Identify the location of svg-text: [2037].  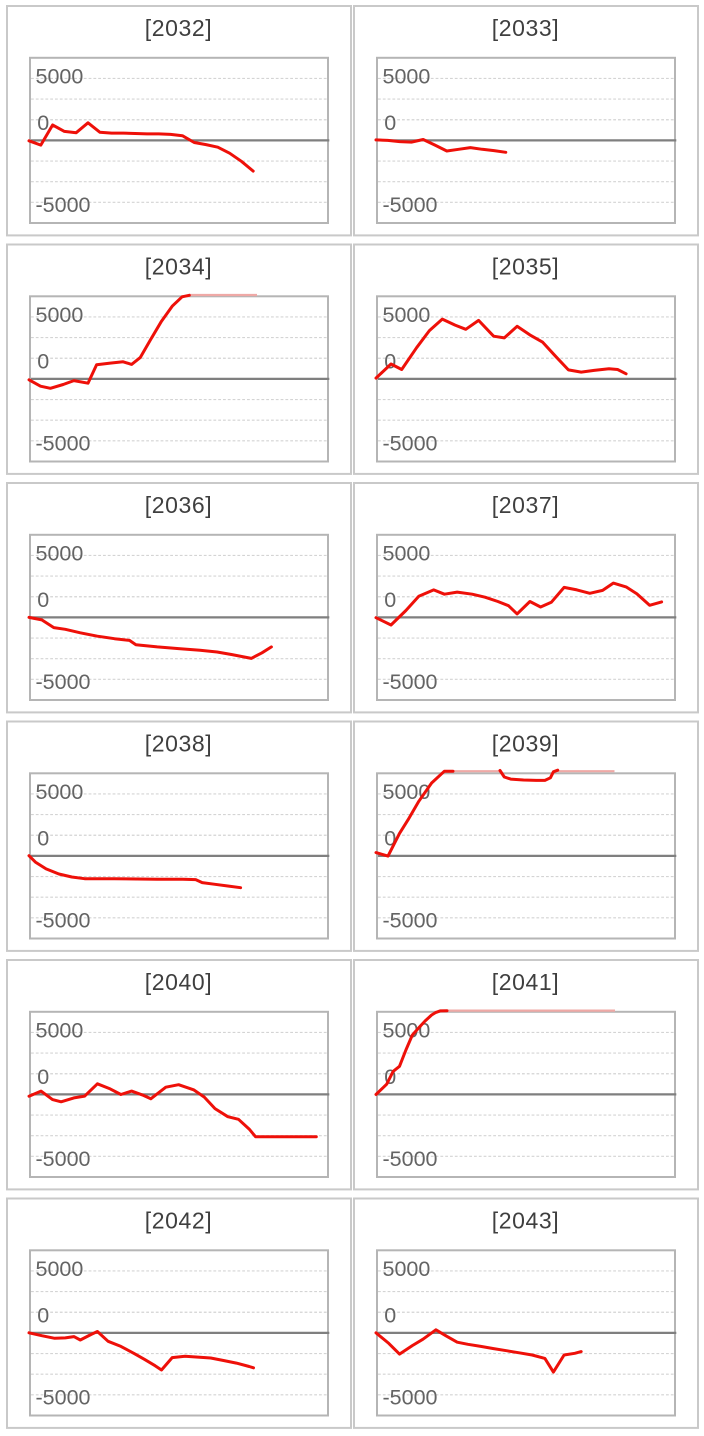
(526, 505).